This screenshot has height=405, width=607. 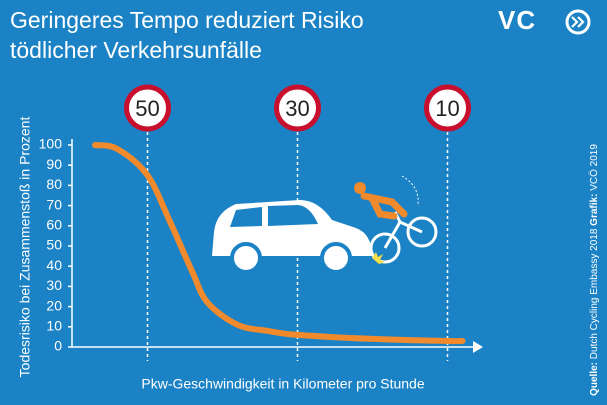 What do you see at coordinates (594, 293) in the screenshot?
I see `source-text: Dutch Cycling Embassy 2018` at bounding box center [594, 293].